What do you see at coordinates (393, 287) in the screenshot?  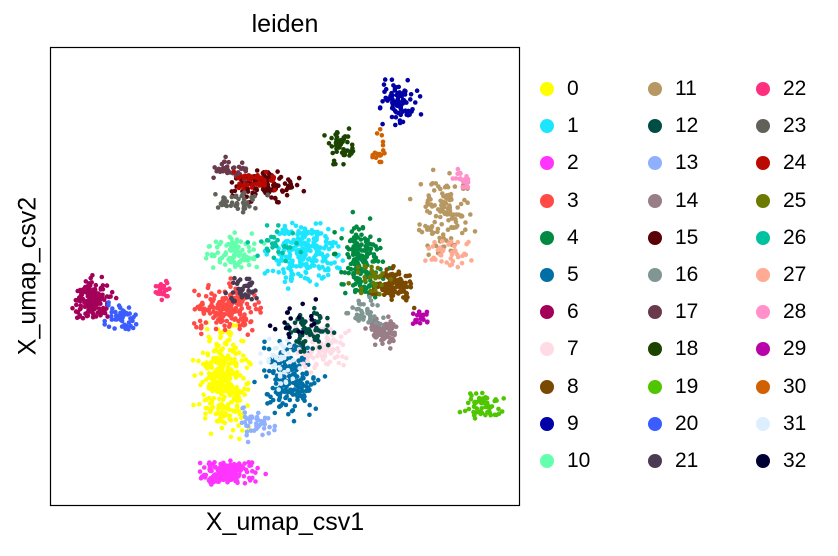 I see `series-8-points` at bounding box center [393, 287].